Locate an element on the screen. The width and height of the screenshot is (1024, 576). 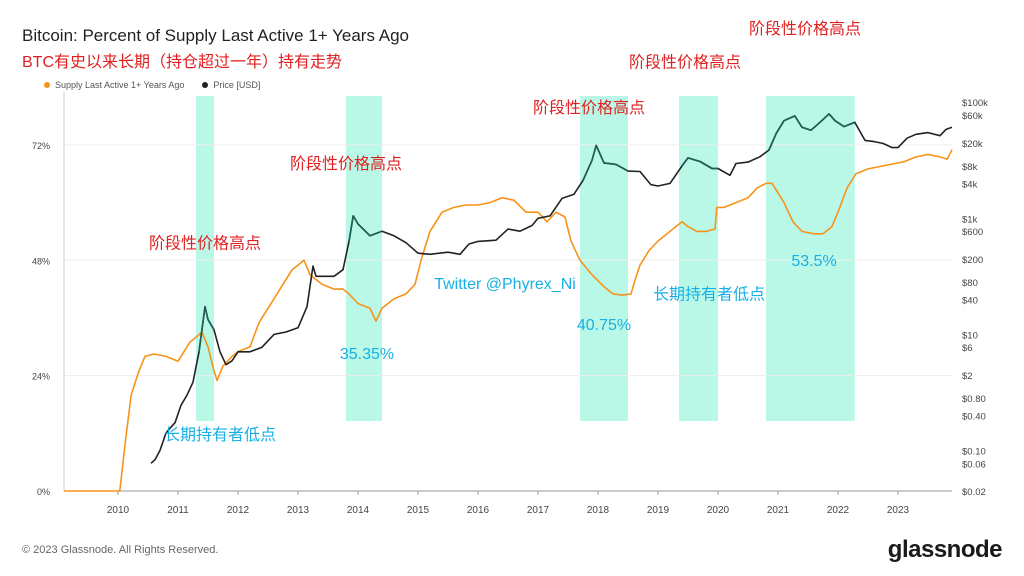
y-right-tick-15: $0.10 is located at coordinates (974, 451).